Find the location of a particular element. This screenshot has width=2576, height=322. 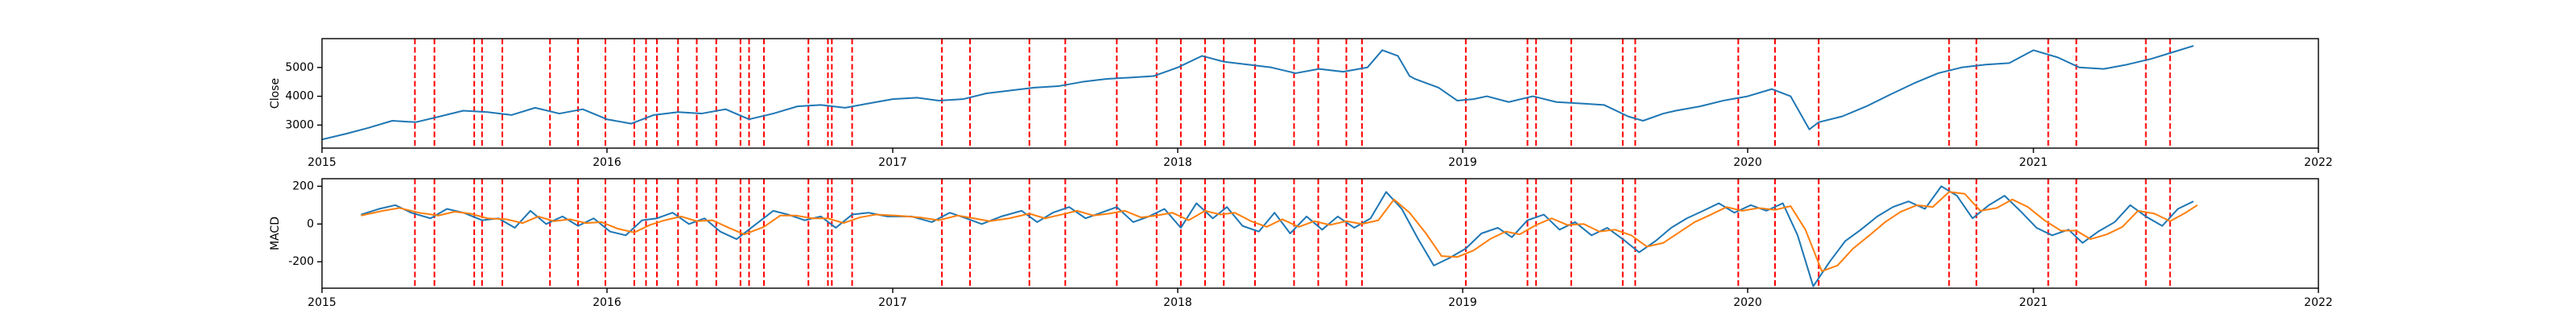

y-tick-label: 4000 is located at coordinates (299, 96).